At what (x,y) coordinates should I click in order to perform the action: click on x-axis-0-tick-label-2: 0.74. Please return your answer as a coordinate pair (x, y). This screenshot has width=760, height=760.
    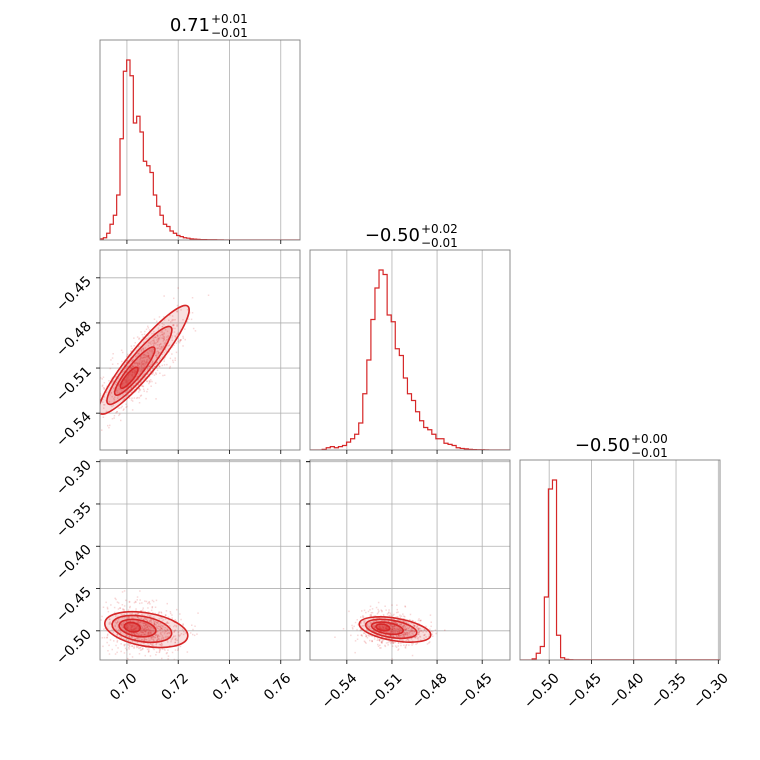
    Looking at the image, I should click on (226, 686).